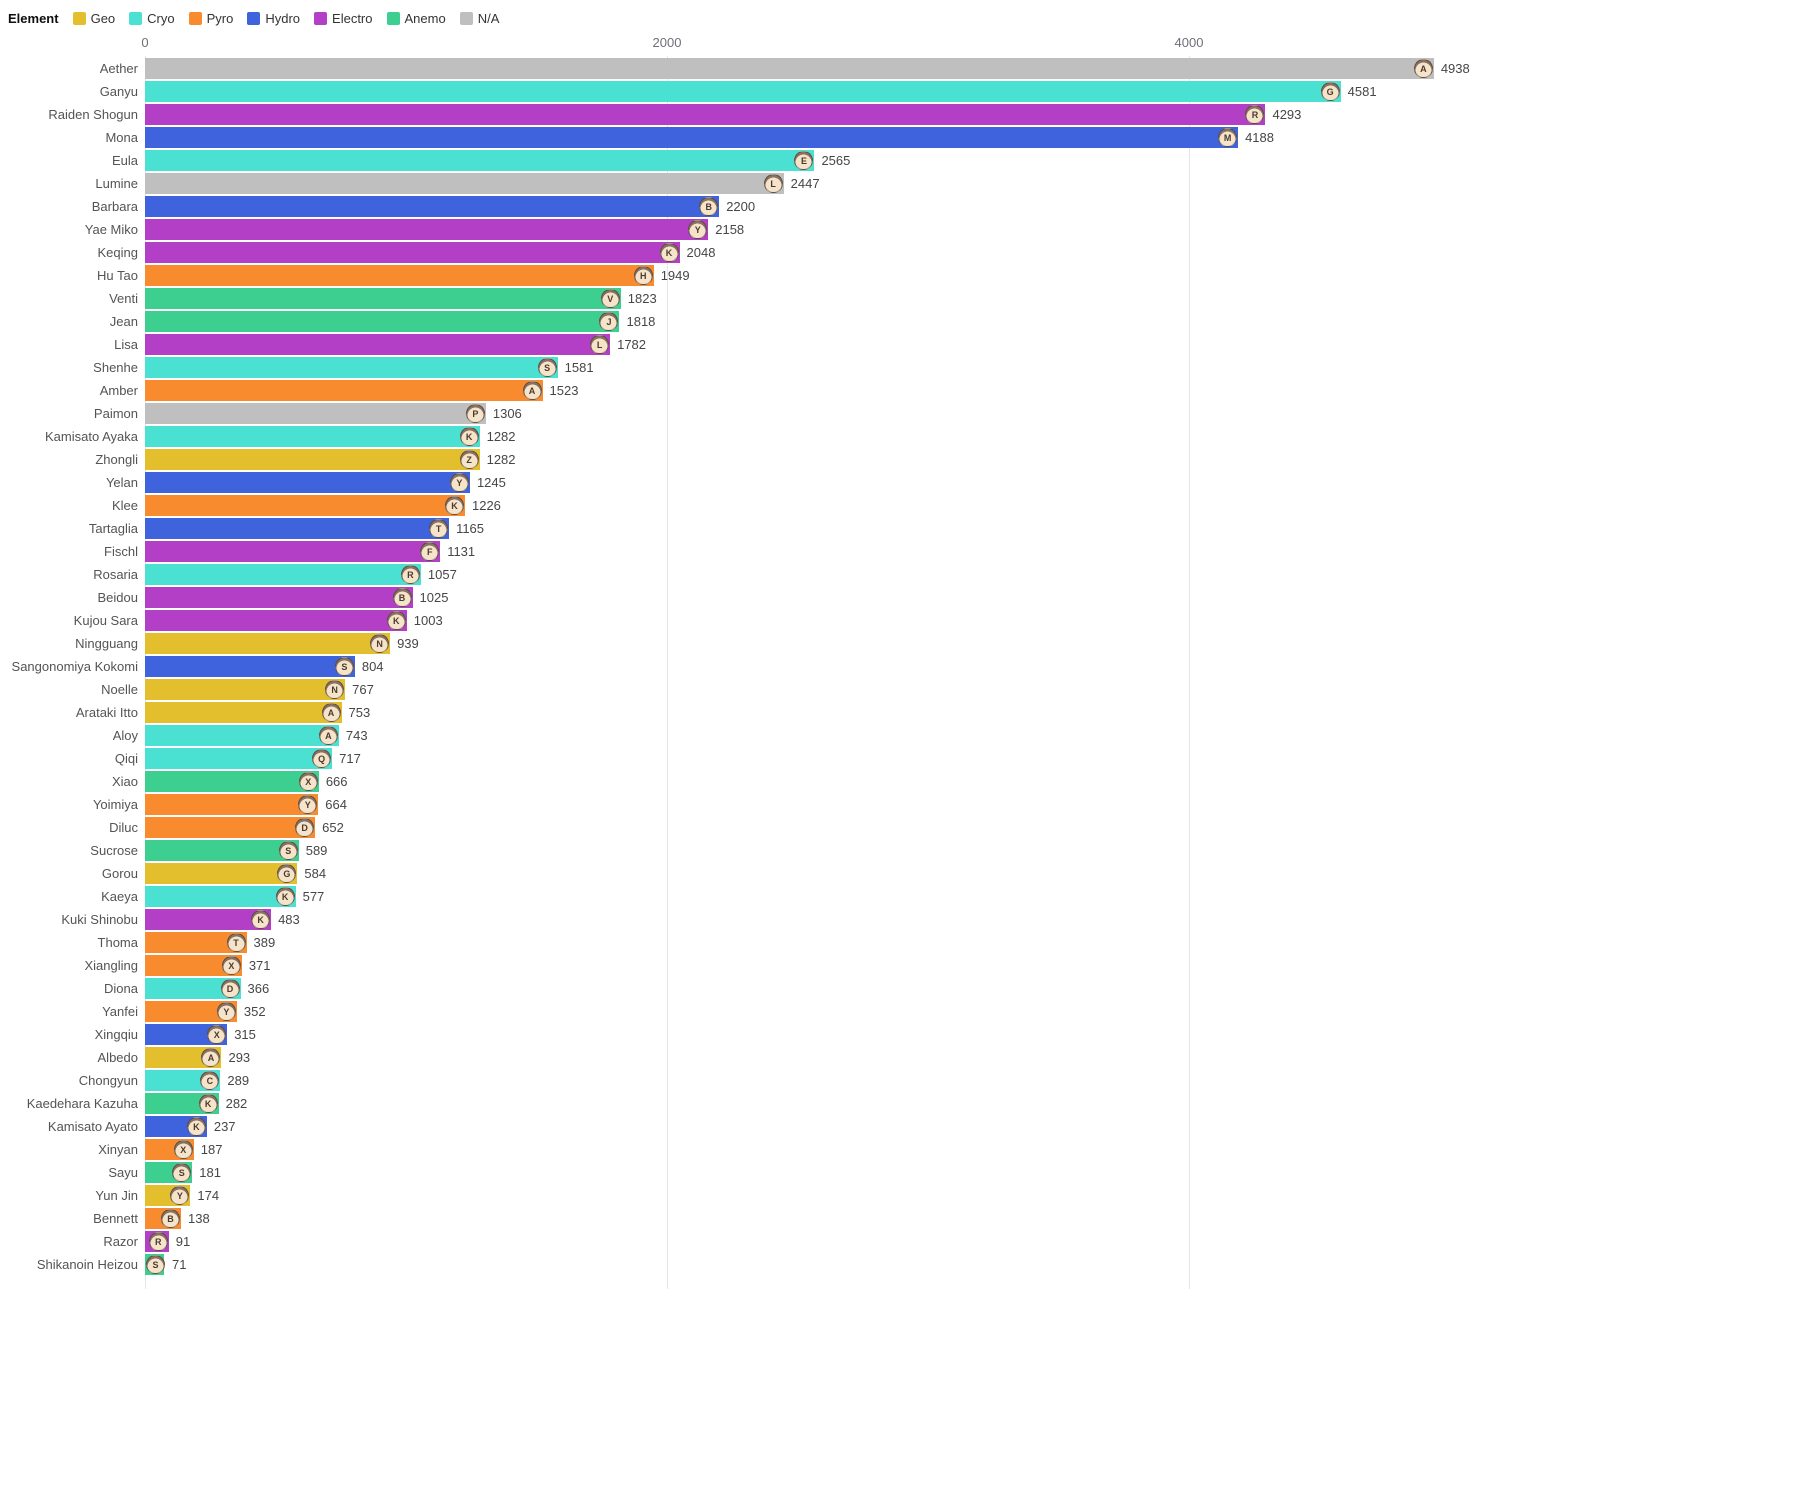 This screenshot has height=1500, width=1800. I want to click on category-label: Xiao, so click(124, 781).